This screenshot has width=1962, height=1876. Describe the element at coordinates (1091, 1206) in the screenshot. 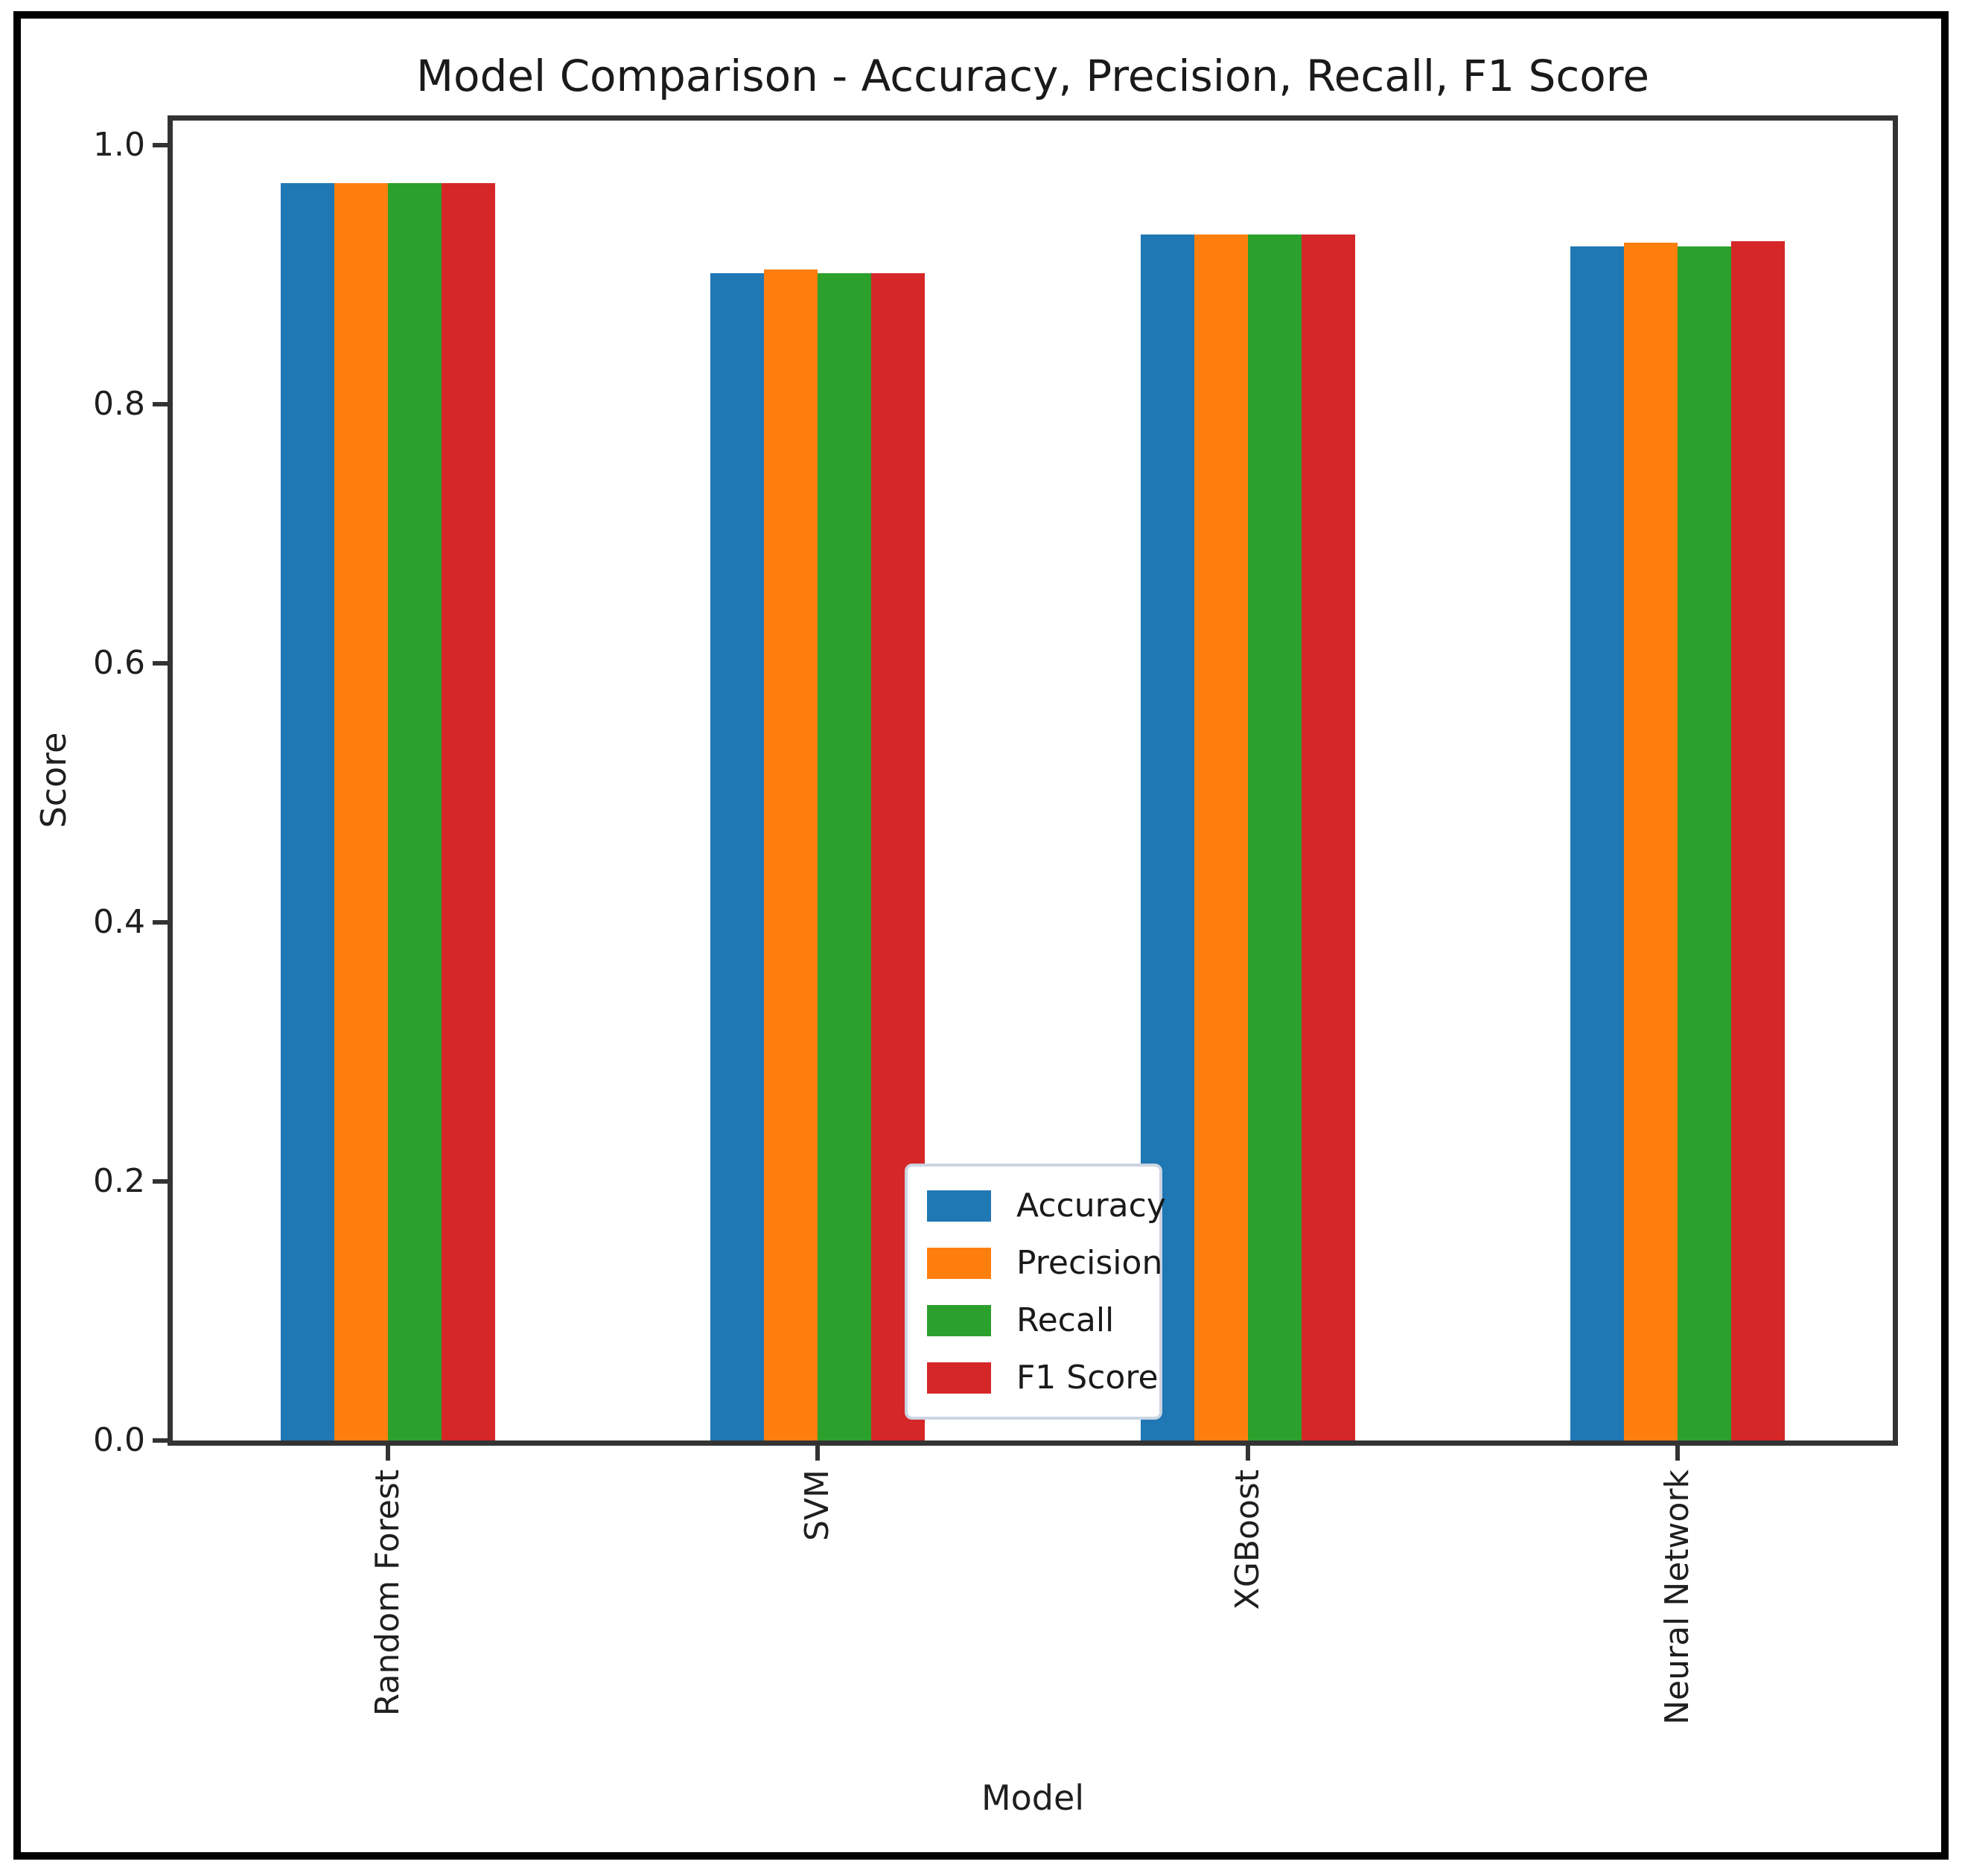

I see `legend-label: Accuracy` at that location.